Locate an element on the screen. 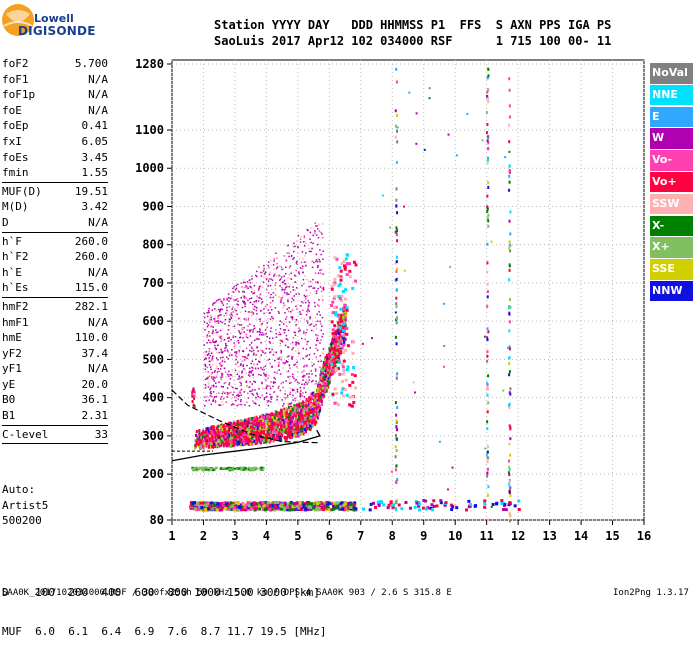 The height and width of the screenshot is (651, 700). x-tick-label: 10 is located at coordinates (455, 536).